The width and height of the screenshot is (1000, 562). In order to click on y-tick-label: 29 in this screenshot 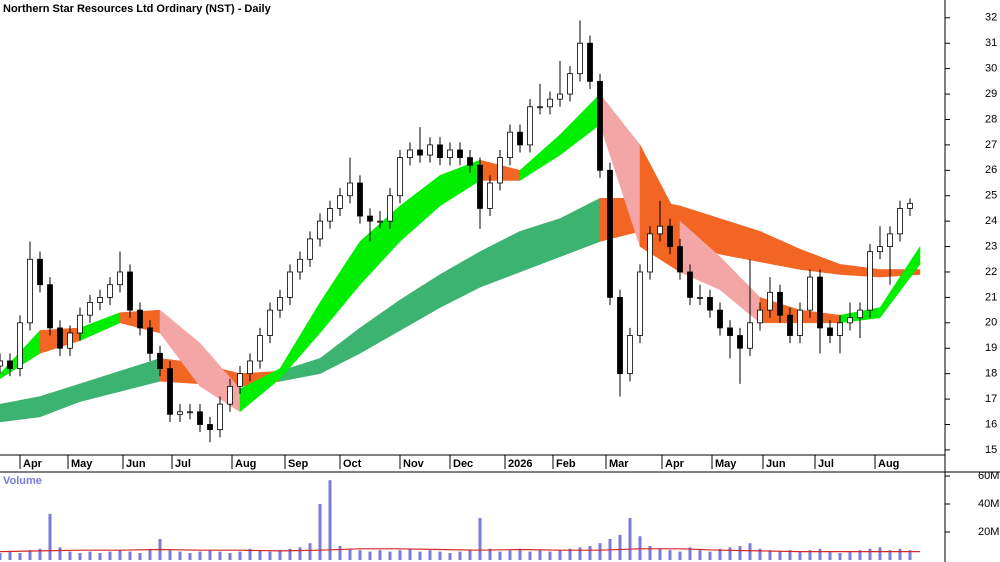, I will do `click(991, 94)`.